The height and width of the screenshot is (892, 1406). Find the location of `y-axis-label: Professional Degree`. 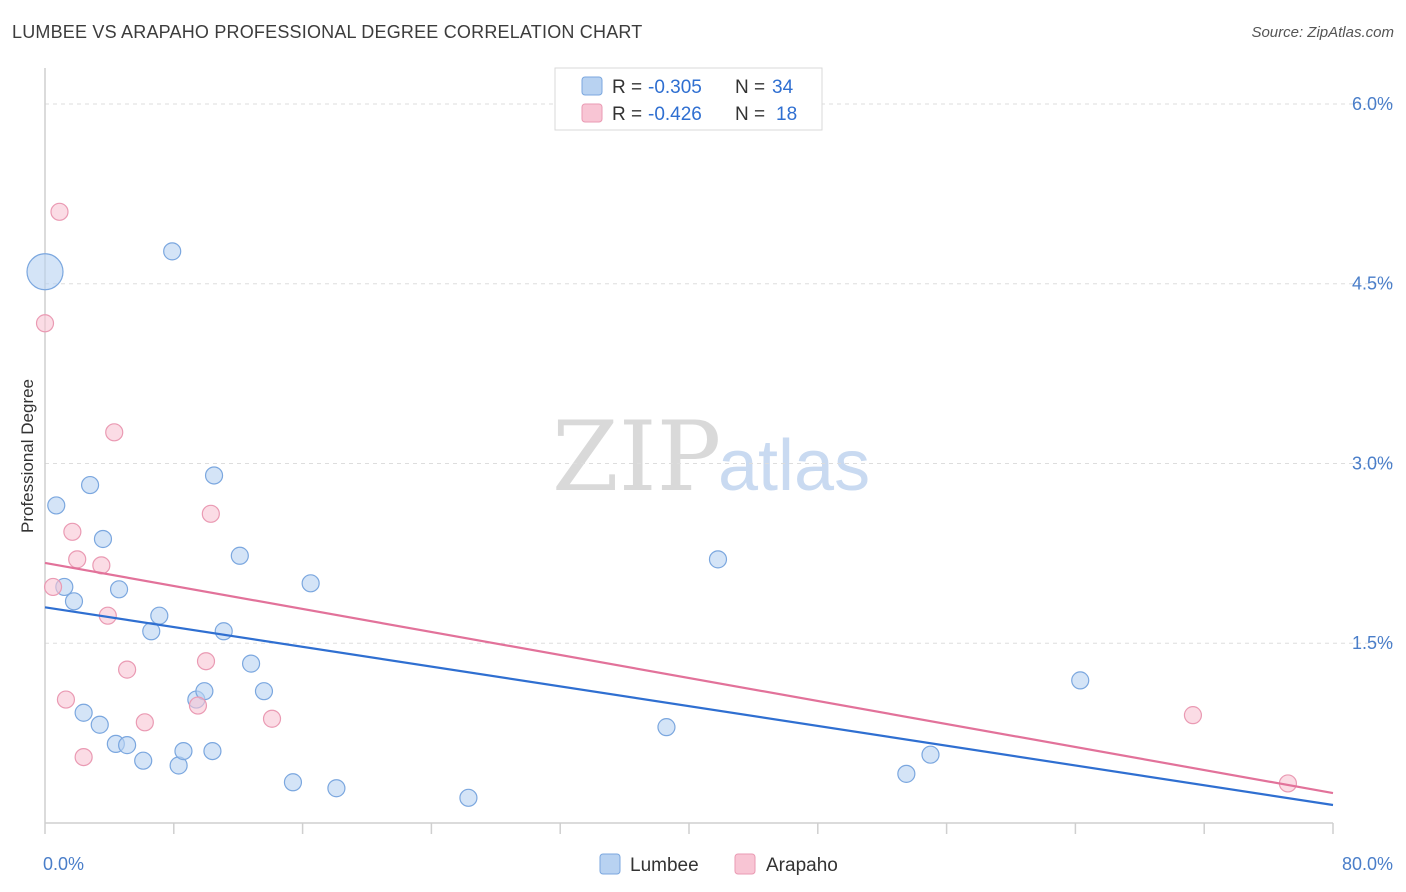

y-axis-label: Professional Degree is located at coordinates (27, 456).